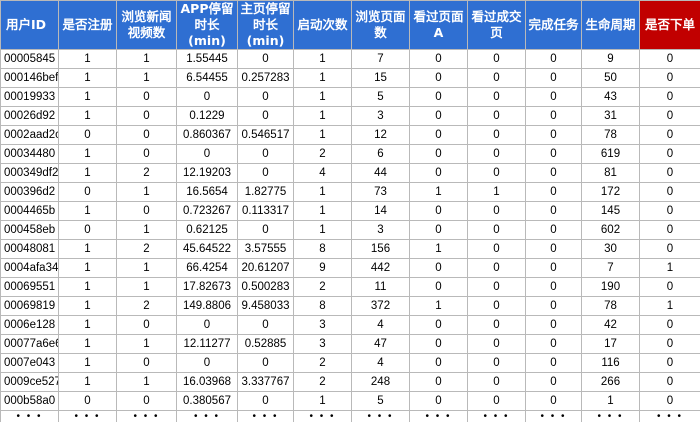 The width and height of the screenshot is (700, 422). Describe the element at coordinates (30, 306) in the screenshot. I see `user-id-cell: 00069819` at that location.